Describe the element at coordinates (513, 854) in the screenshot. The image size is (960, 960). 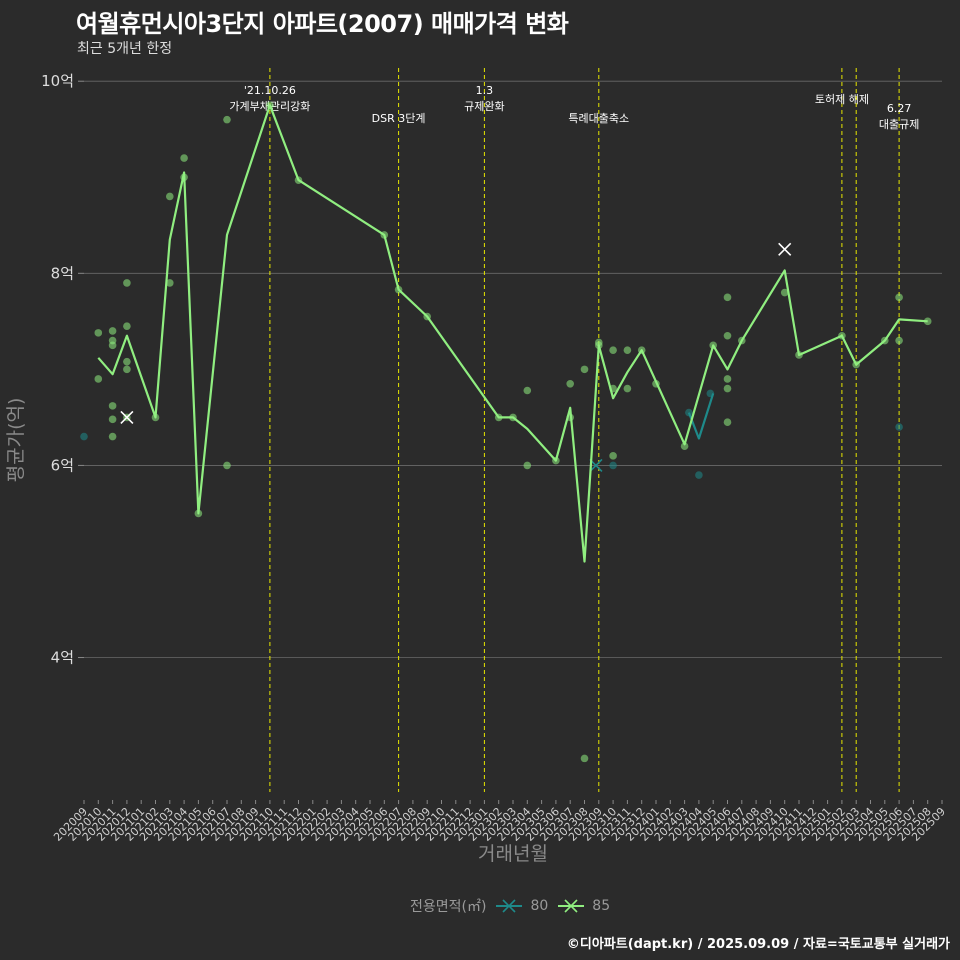
I see `x-axis-label: 거래년월` at that location.